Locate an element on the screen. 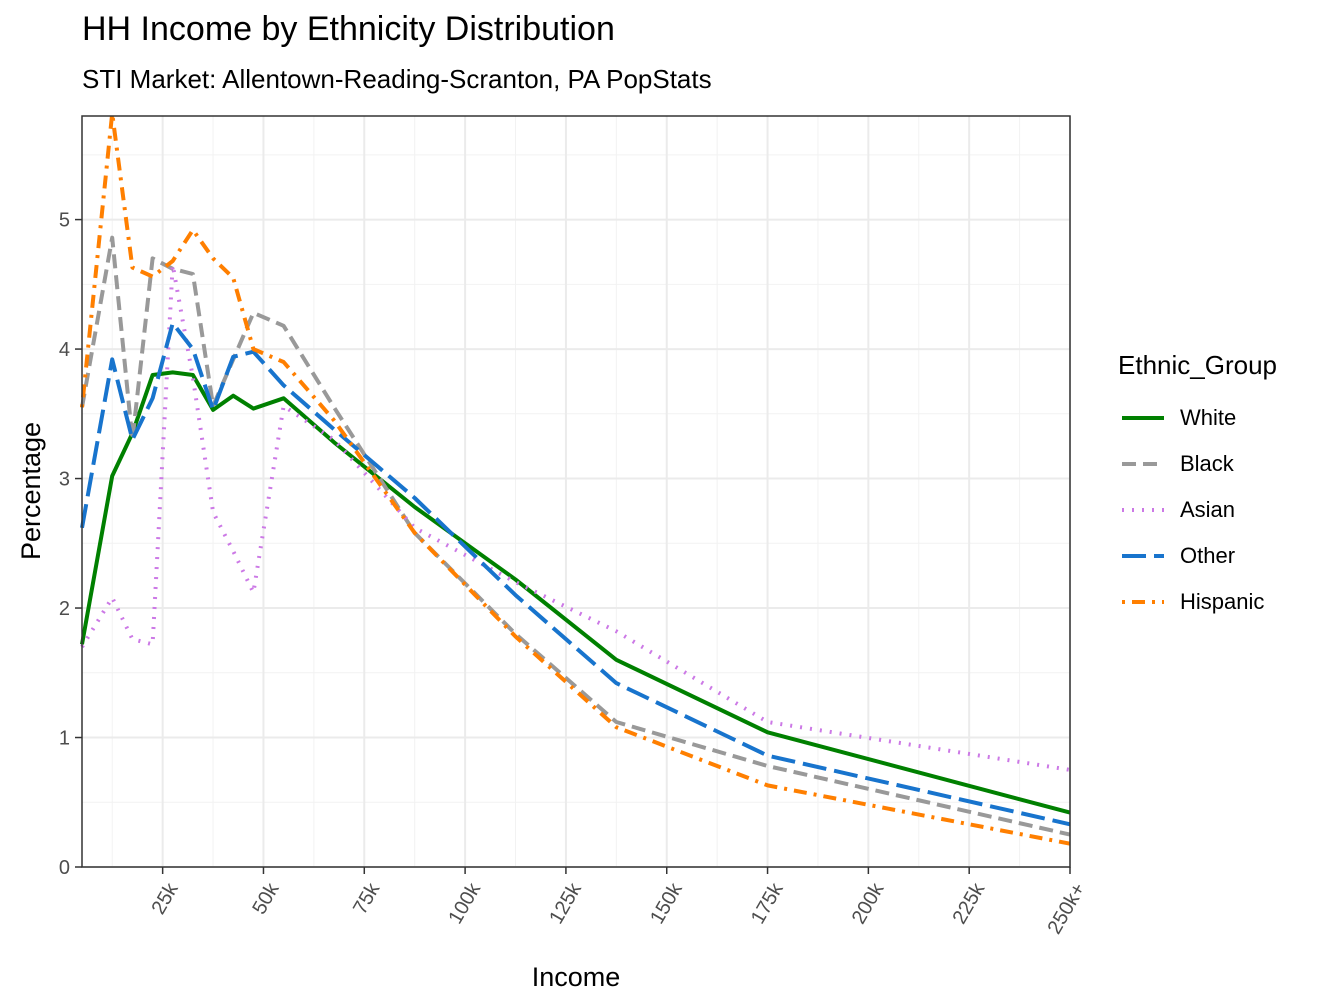 This screenshot has height=1008, width=1344. legend-item-asian: Asian is located at coordinates (1197, 510).